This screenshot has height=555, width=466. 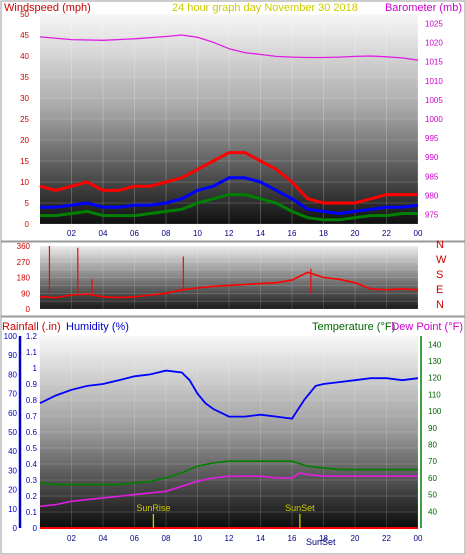 What do you see at coordinates (229, 277) in the screenshot?
I see `panel-2-plot-area` at bounding box center [229, 277].